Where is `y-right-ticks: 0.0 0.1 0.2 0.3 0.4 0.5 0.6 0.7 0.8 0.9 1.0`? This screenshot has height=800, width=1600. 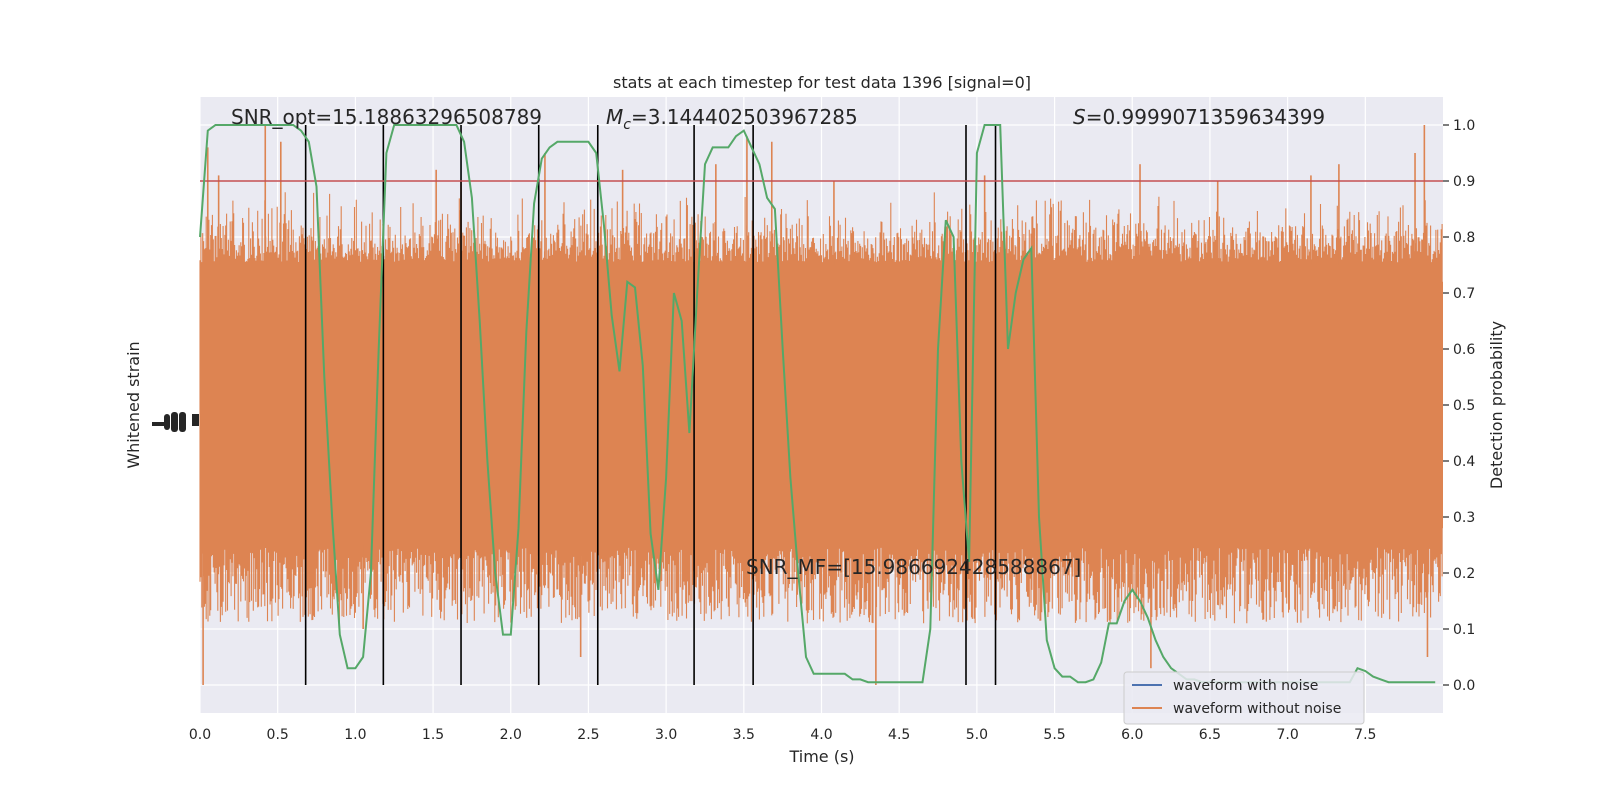
y-right-ticks: 0.0 0.1 0.2 0.3 0.4 0.5 0.6 0.7 0.8 0.9 1.0 is located at coordinates (1459, 406).